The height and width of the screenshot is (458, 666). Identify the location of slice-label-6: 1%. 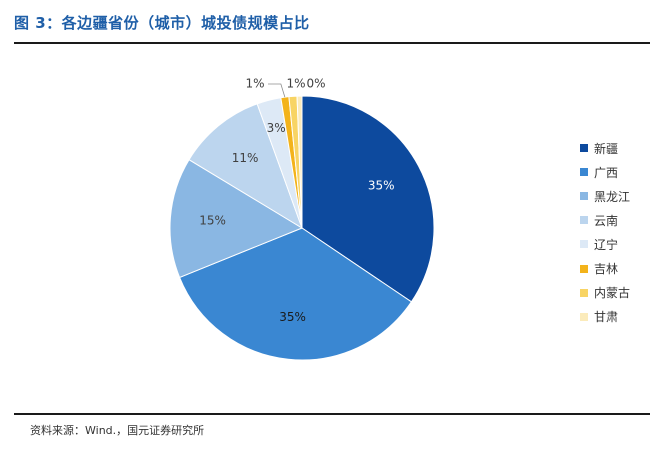
(254, 84).